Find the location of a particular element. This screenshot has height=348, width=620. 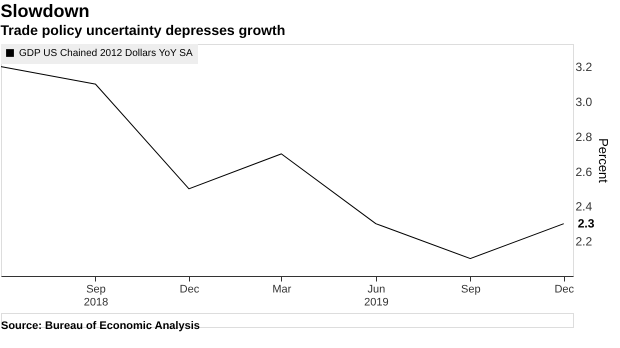

x-tick-label: Jun 2019 is located at coordinates (376, 296).